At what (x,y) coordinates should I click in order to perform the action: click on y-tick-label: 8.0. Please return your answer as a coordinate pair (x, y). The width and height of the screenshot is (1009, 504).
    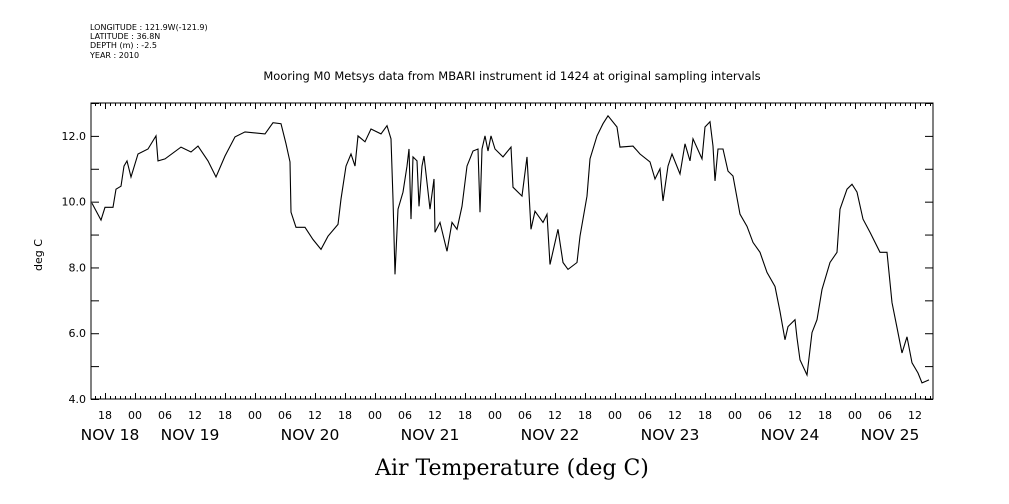
    Looking at the image, I should click on (78, 267).